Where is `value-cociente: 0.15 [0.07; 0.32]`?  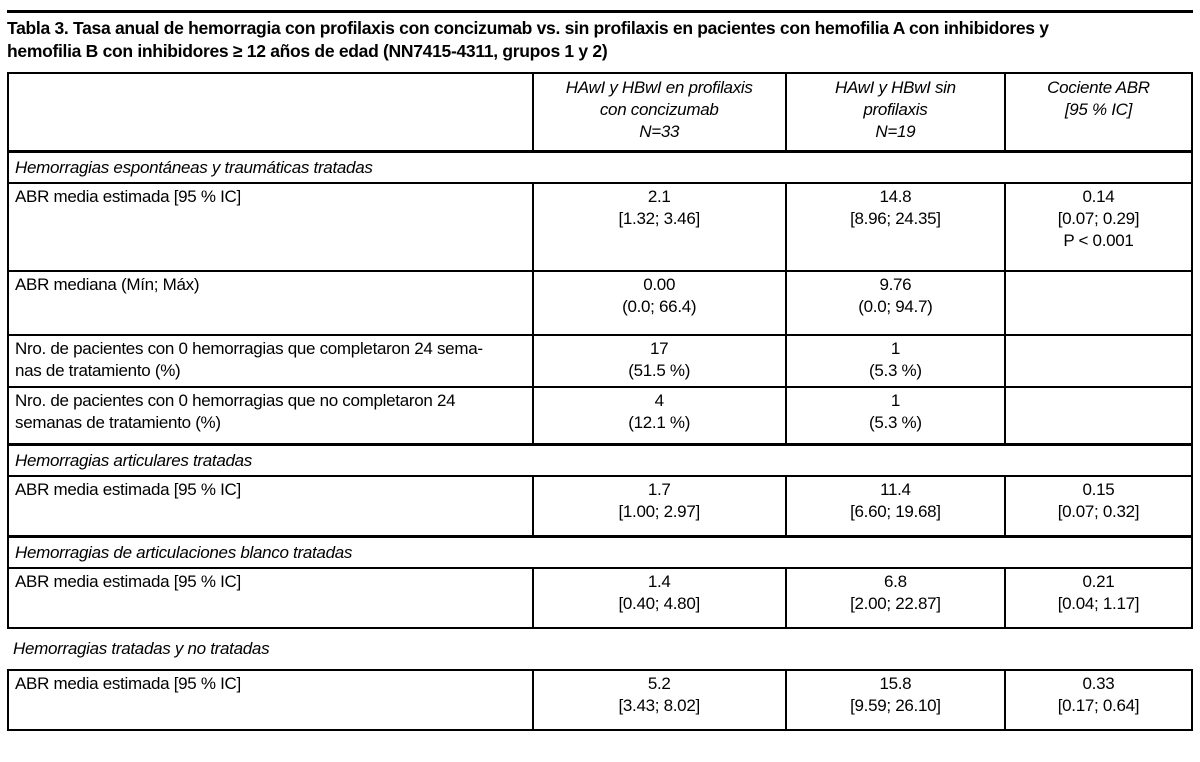
value-cociente: 0.15 [0.07; 0.32] is located at coordinates (1098, 506).